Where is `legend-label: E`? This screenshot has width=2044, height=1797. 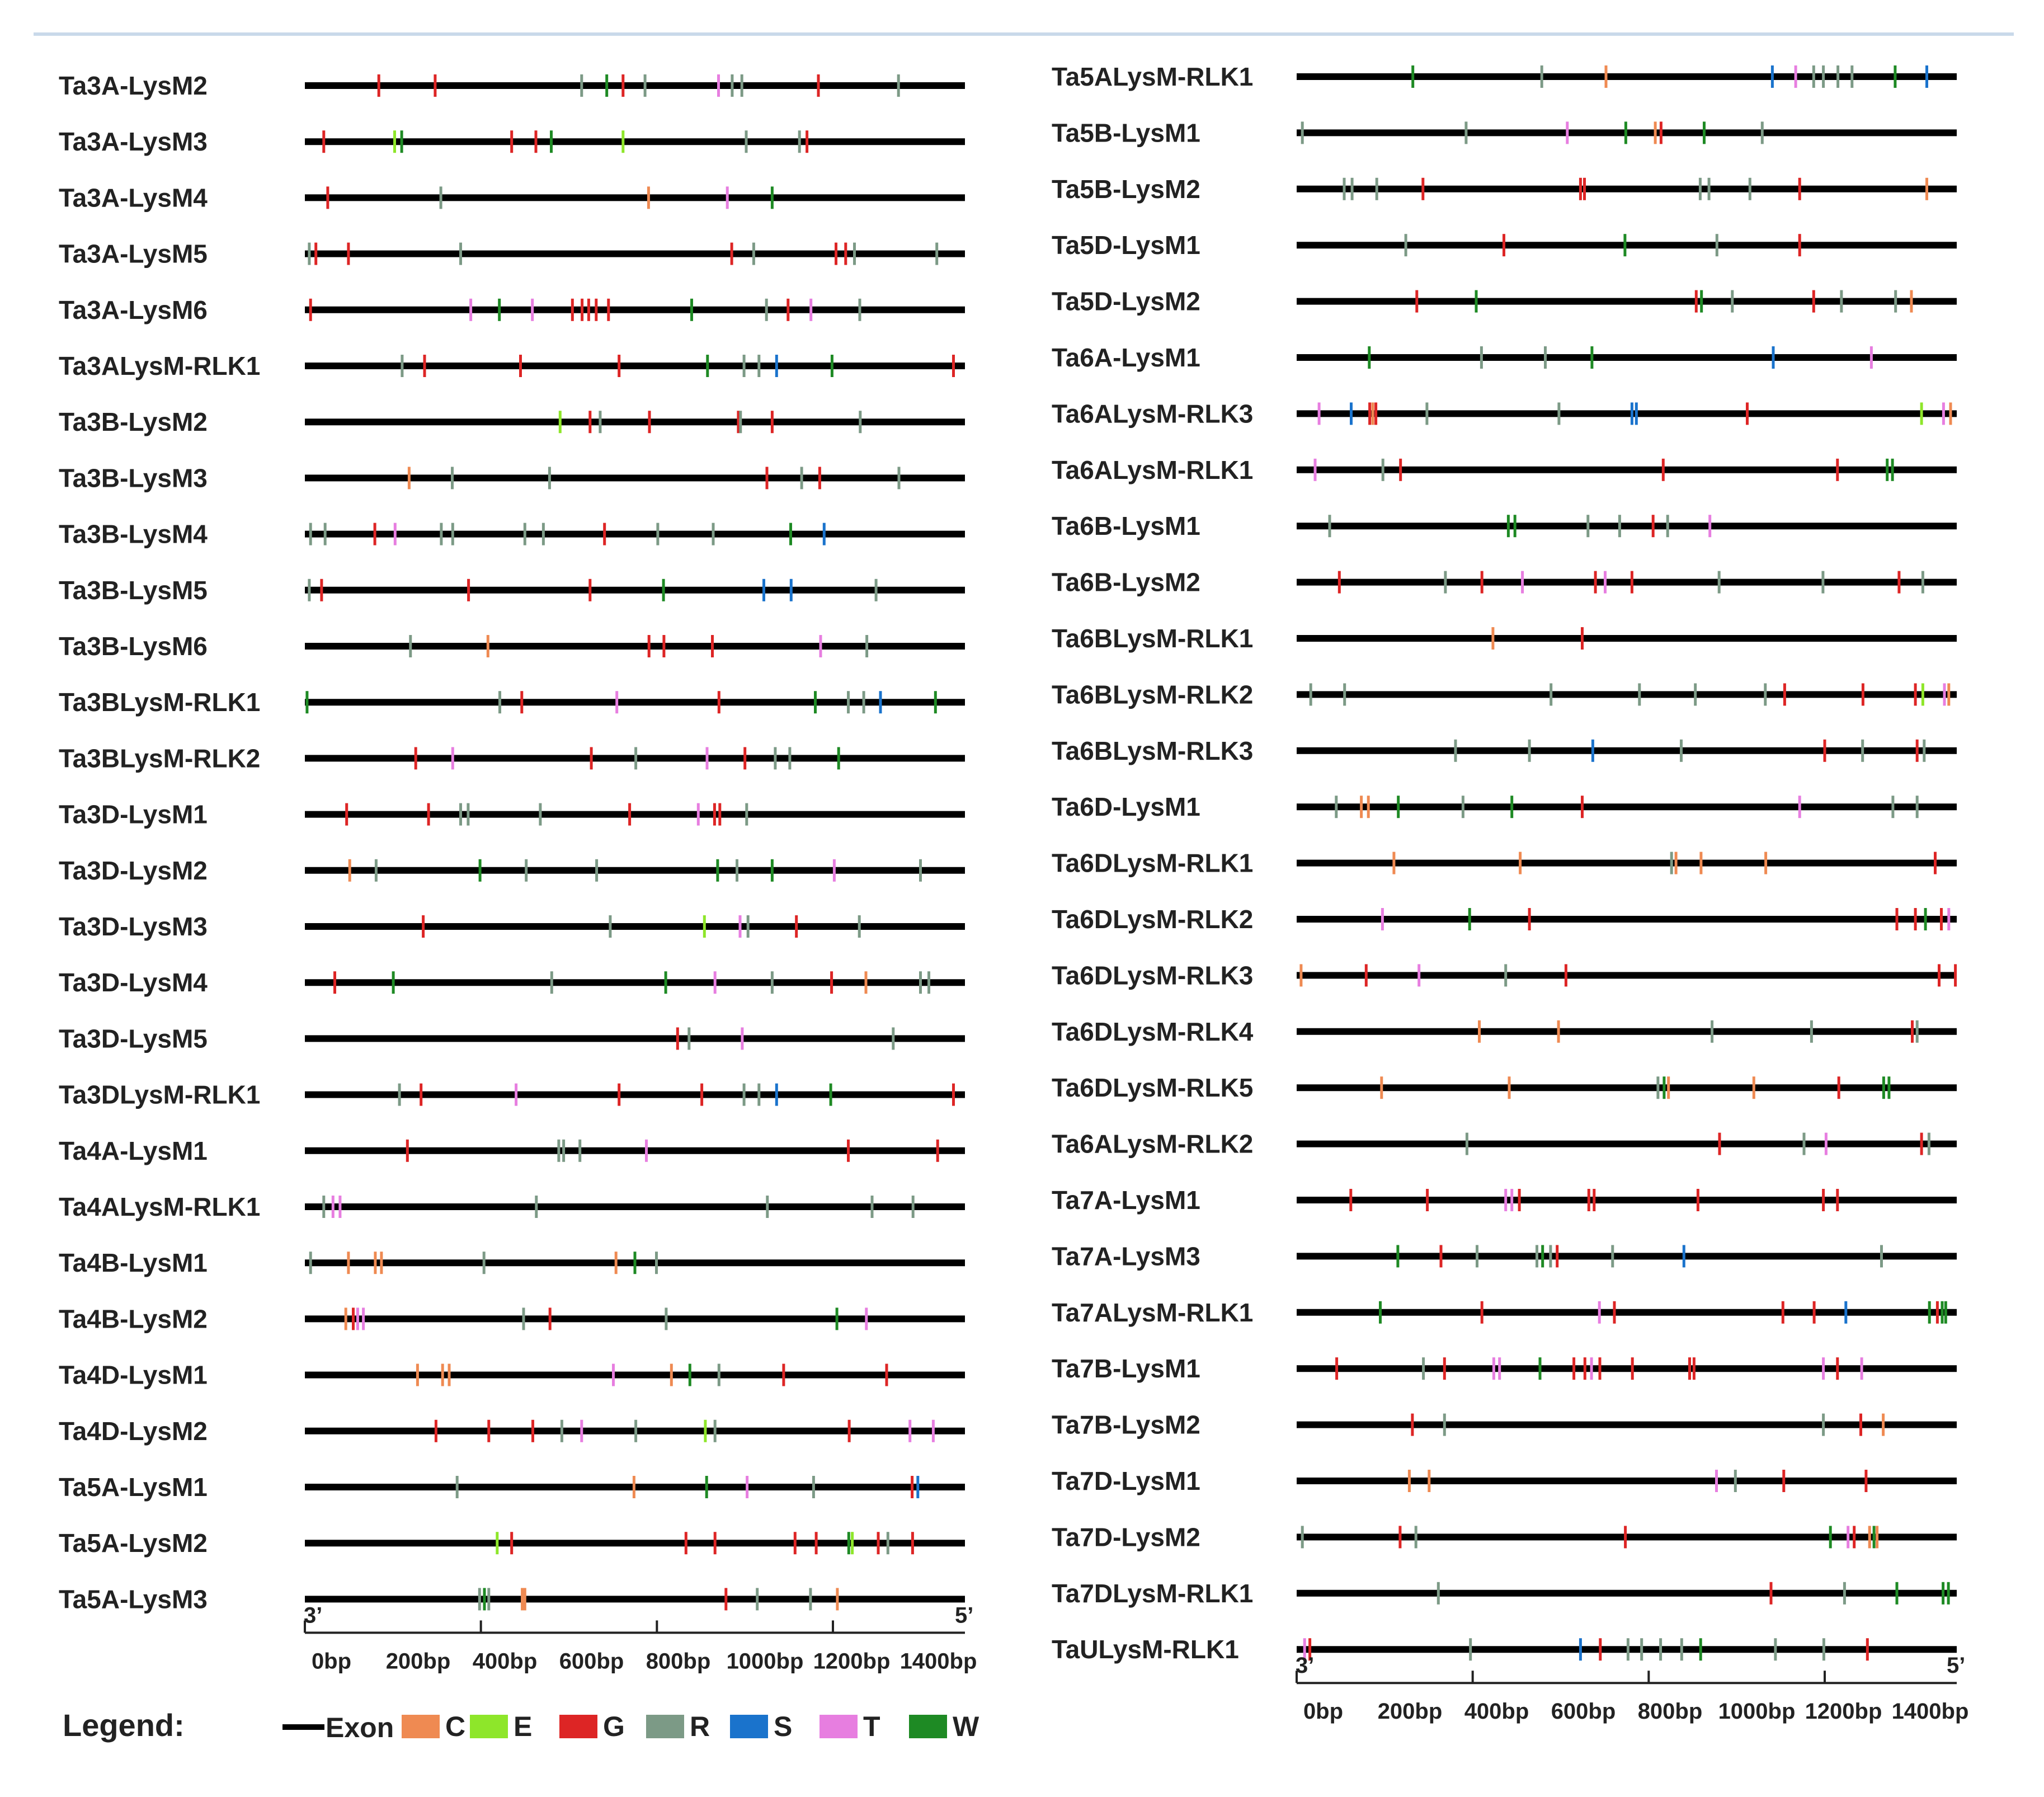 legend-label: E is located at coordinates (523, 1727).